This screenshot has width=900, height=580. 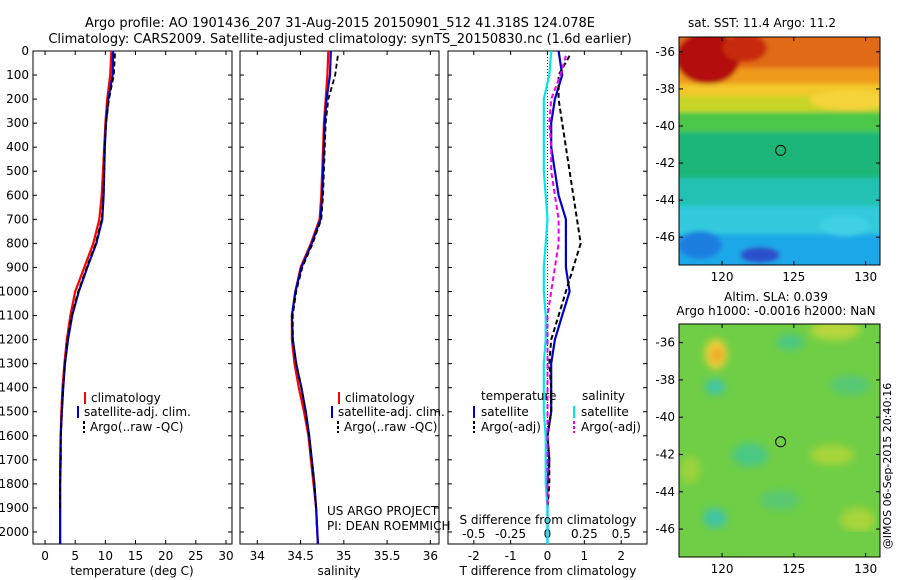 I want to click on t-difference-label: T difference from climatology, so click(x=548, y=571).